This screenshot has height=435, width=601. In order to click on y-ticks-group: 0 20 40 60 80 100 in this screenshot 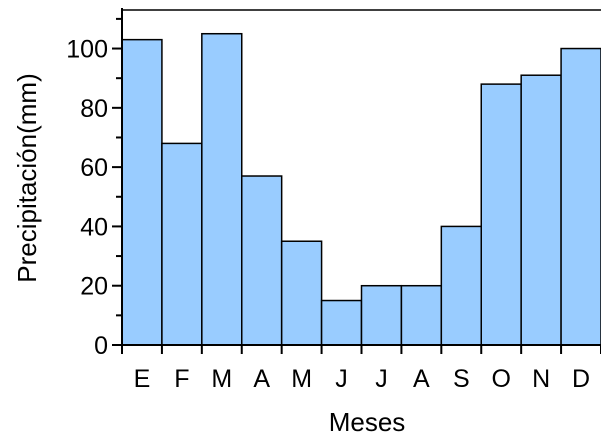, I will do `click(94, 188)`.